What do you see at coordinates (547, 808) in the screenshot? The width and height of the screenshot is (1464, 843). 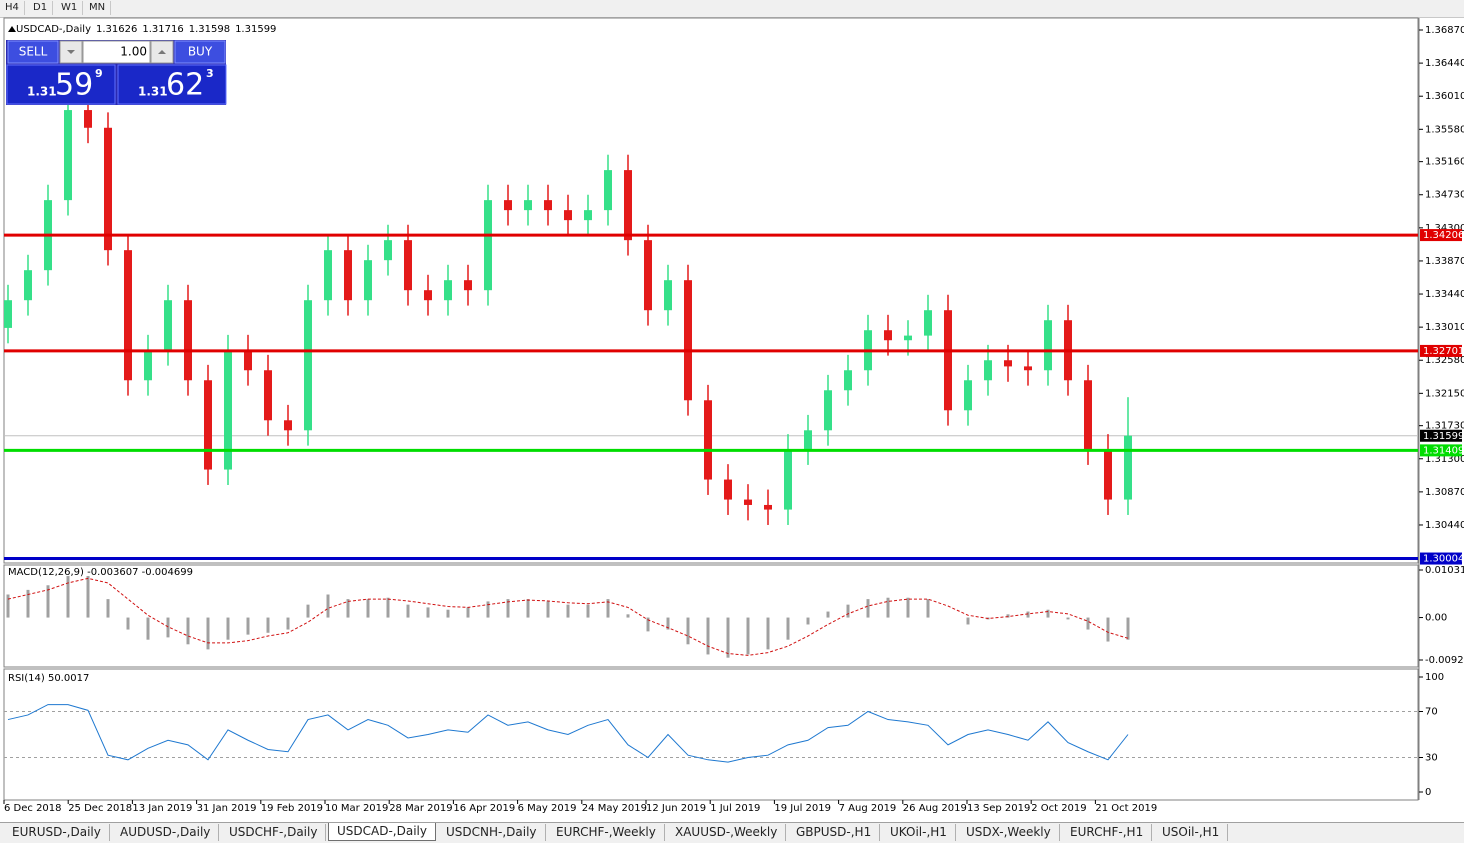 I see `x-tick-label: 6 May 2019` at bounding box center [547, 808].